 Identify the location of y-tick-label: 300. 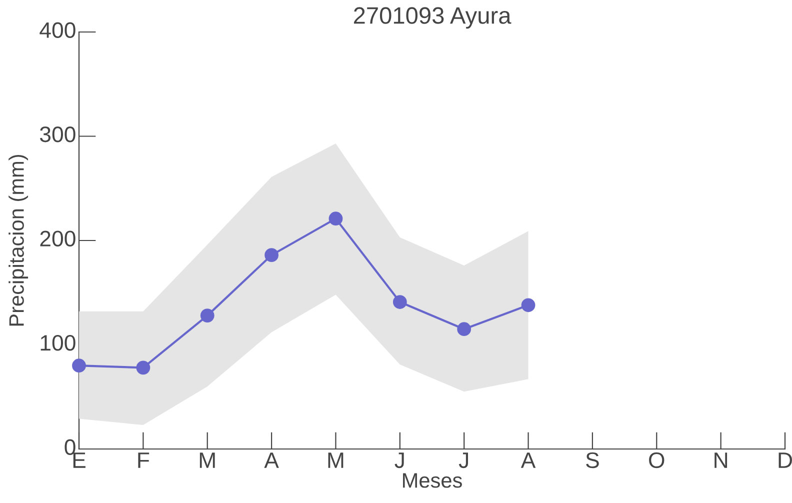
(58, 134).